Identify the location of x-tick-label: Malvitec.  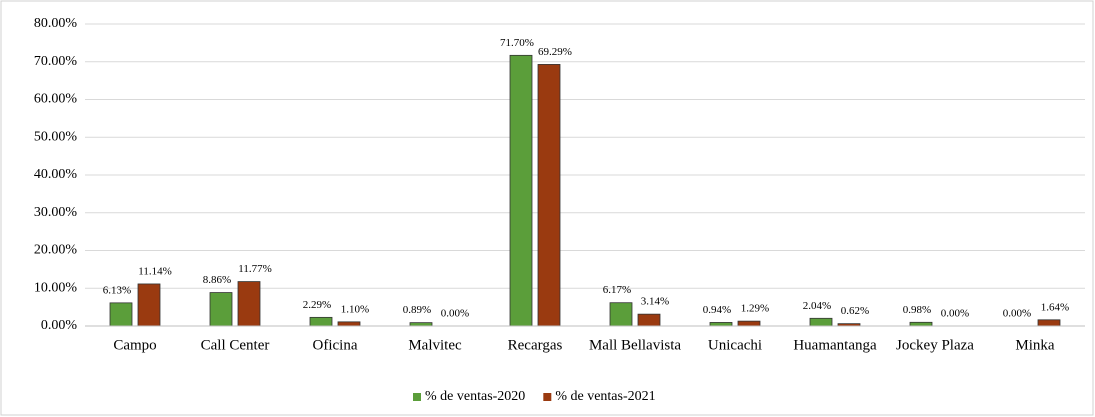
(435, 345).